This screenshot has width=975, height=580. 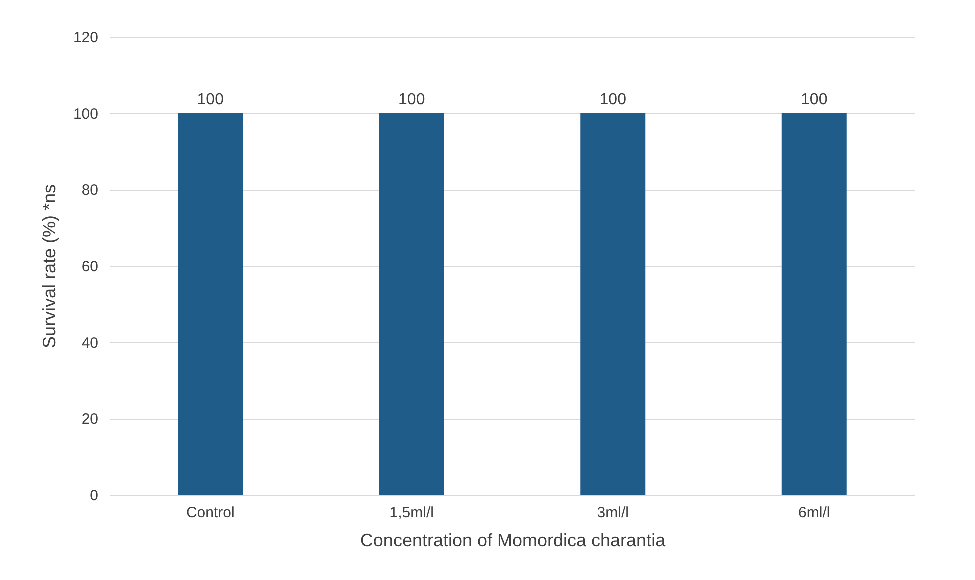 I want to click on x-axis-title: Concentration of Momordica charantia, so click(x=513, y=540).